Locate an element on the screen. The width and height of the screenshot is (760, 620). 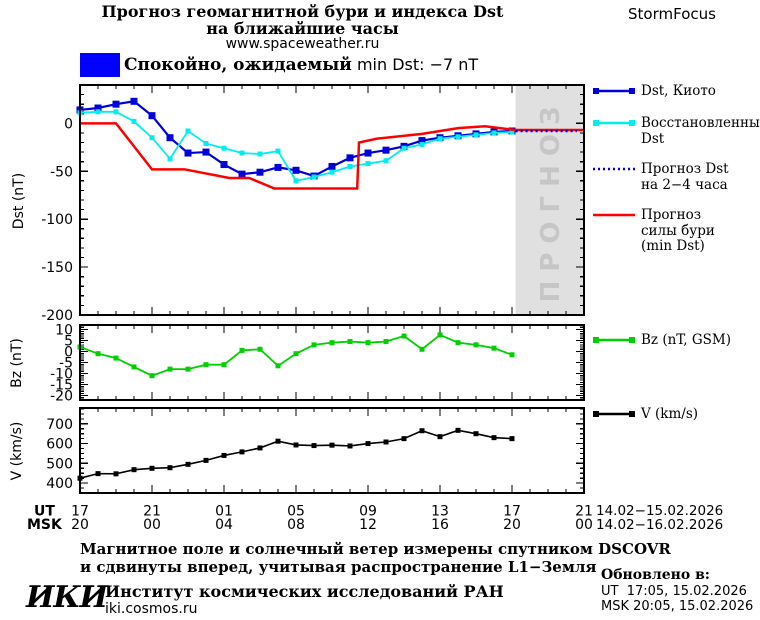
x-tick-label: 16 is located at coordinates (440, 525).